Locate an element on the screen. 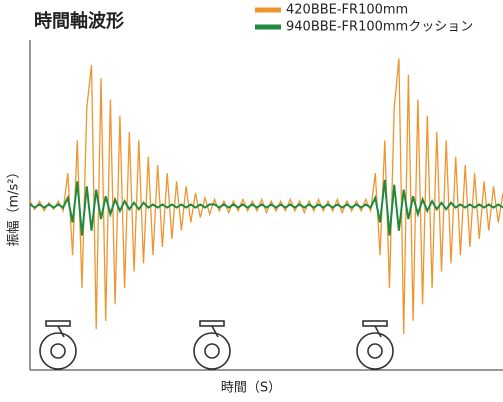 The height and width of the screenshot is (402, 503). series-line is located at coordinates (266, 207).